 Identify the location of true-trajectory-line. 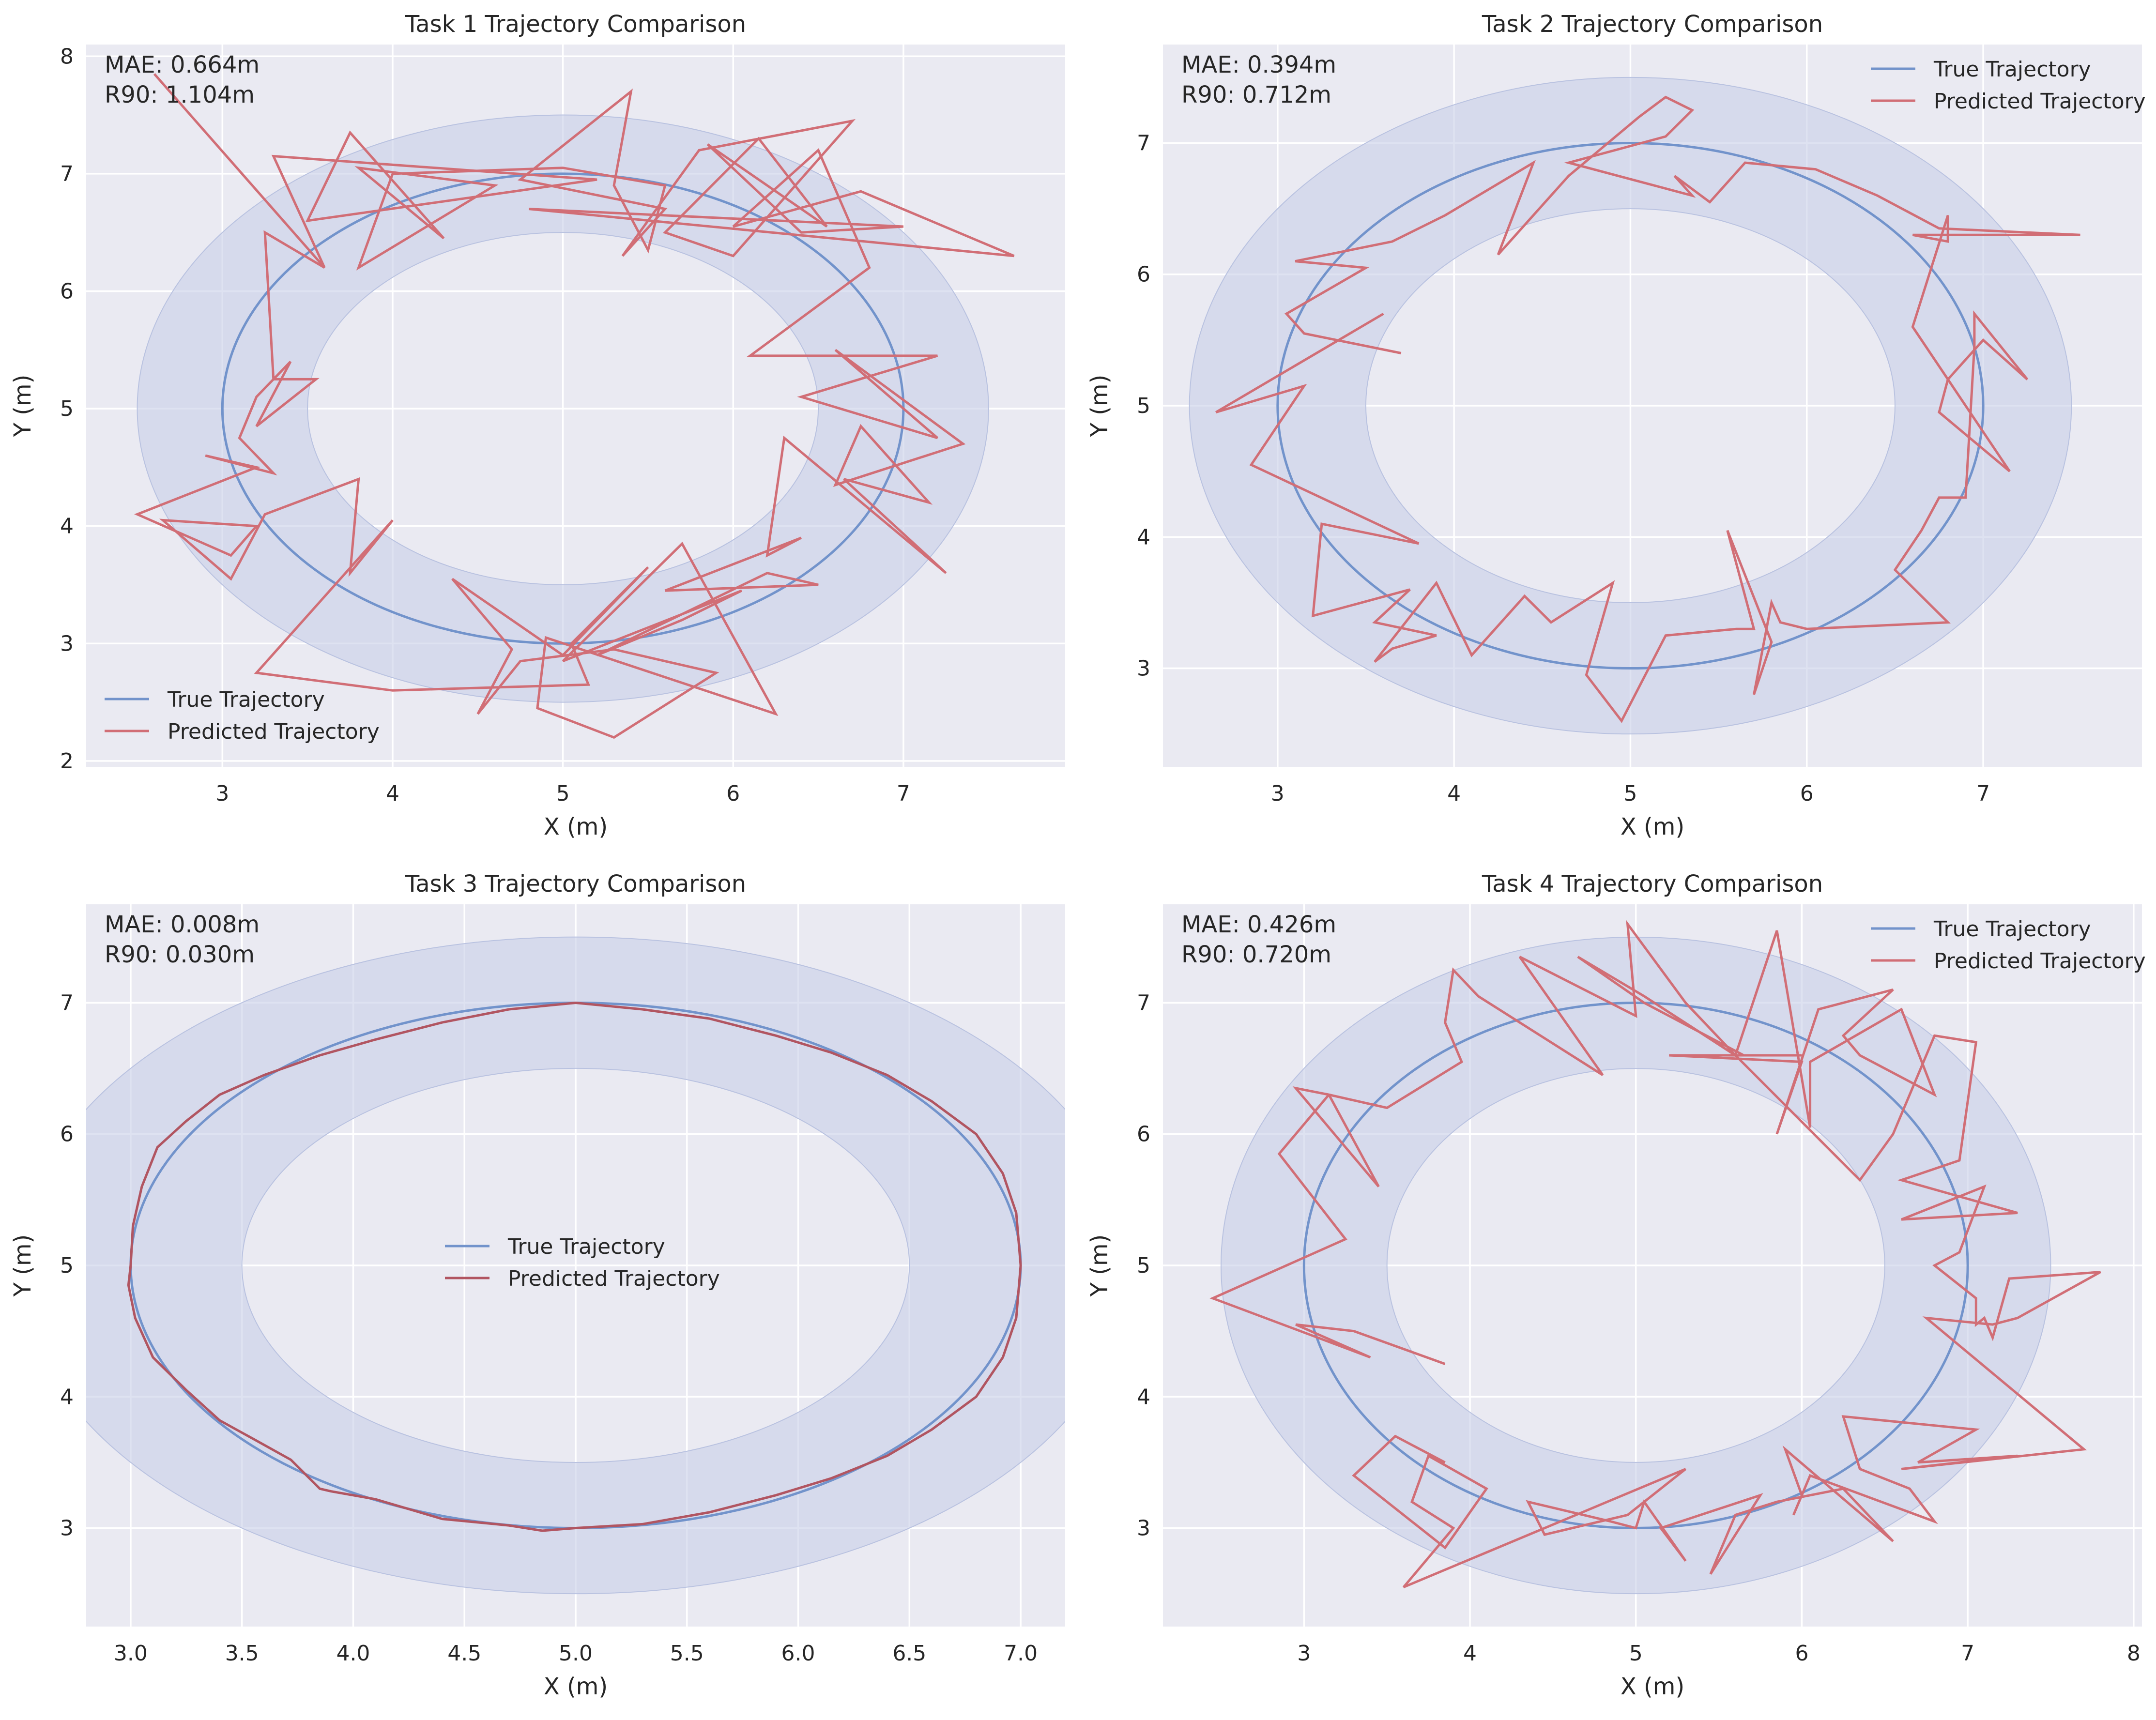
(1631, 405).